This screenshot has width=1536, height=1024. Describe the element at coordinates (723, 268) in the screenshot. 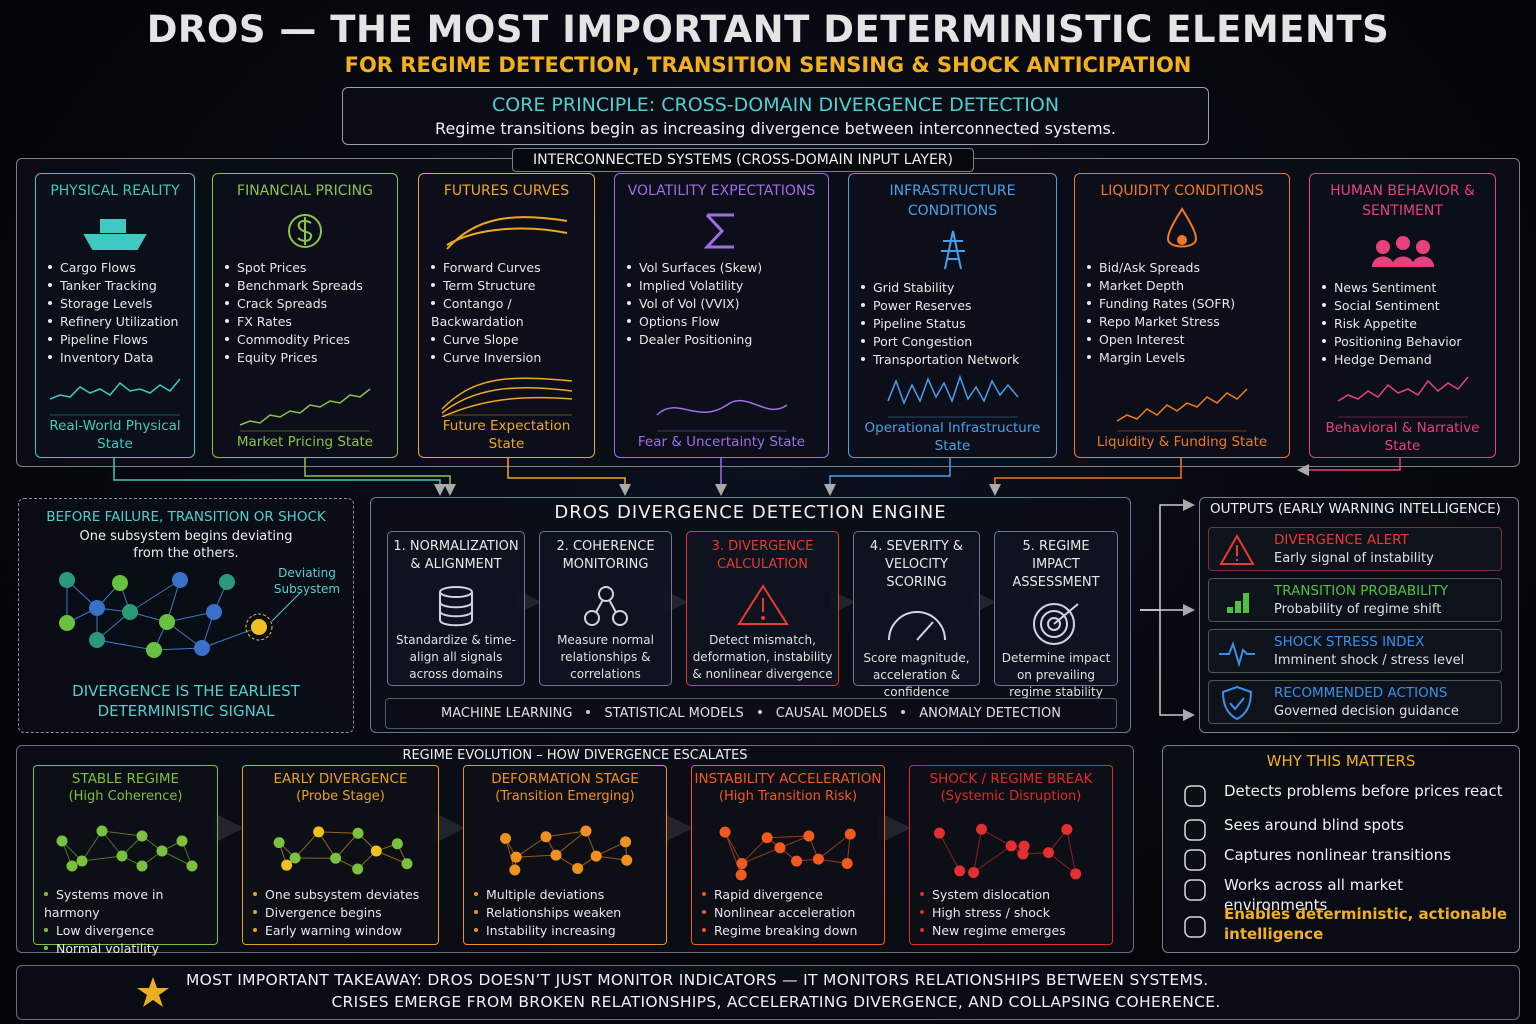

I see `list-item: Vol Surfaces (Skew)` at that location.